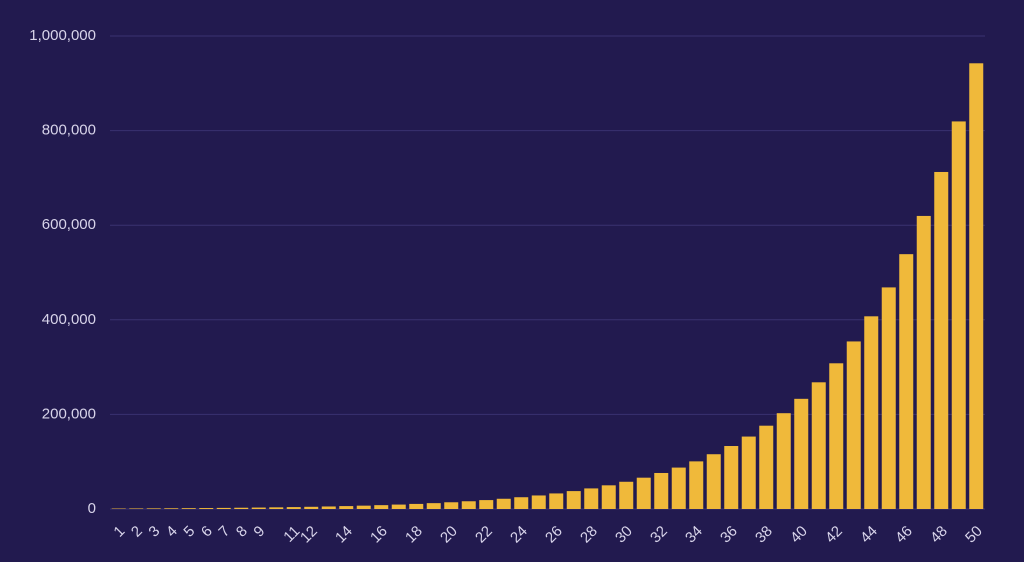 This screenshot has height=562, width=1024. Describe the element at coordinates (69, 413) in the screenshot. I see `y-tick-label: 200,000` at that location.